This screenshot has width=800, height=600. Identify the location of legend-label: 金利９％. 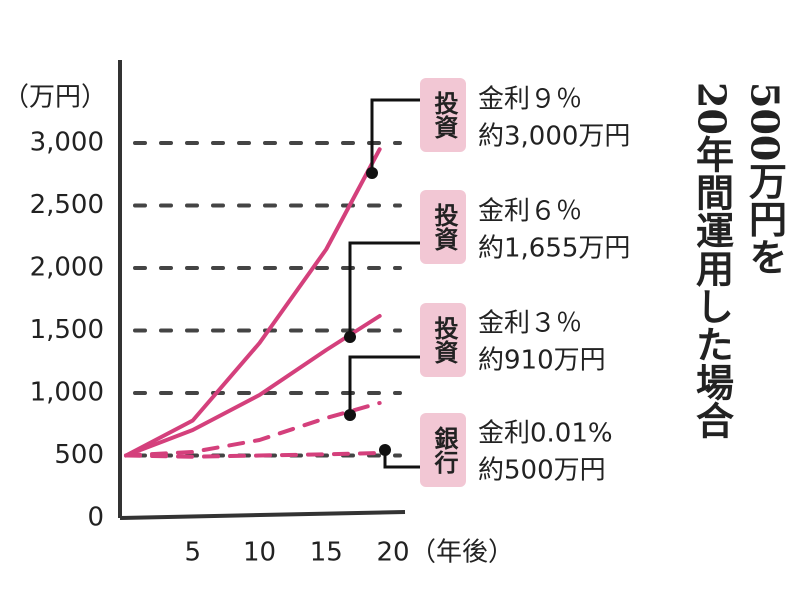
(530, 100).